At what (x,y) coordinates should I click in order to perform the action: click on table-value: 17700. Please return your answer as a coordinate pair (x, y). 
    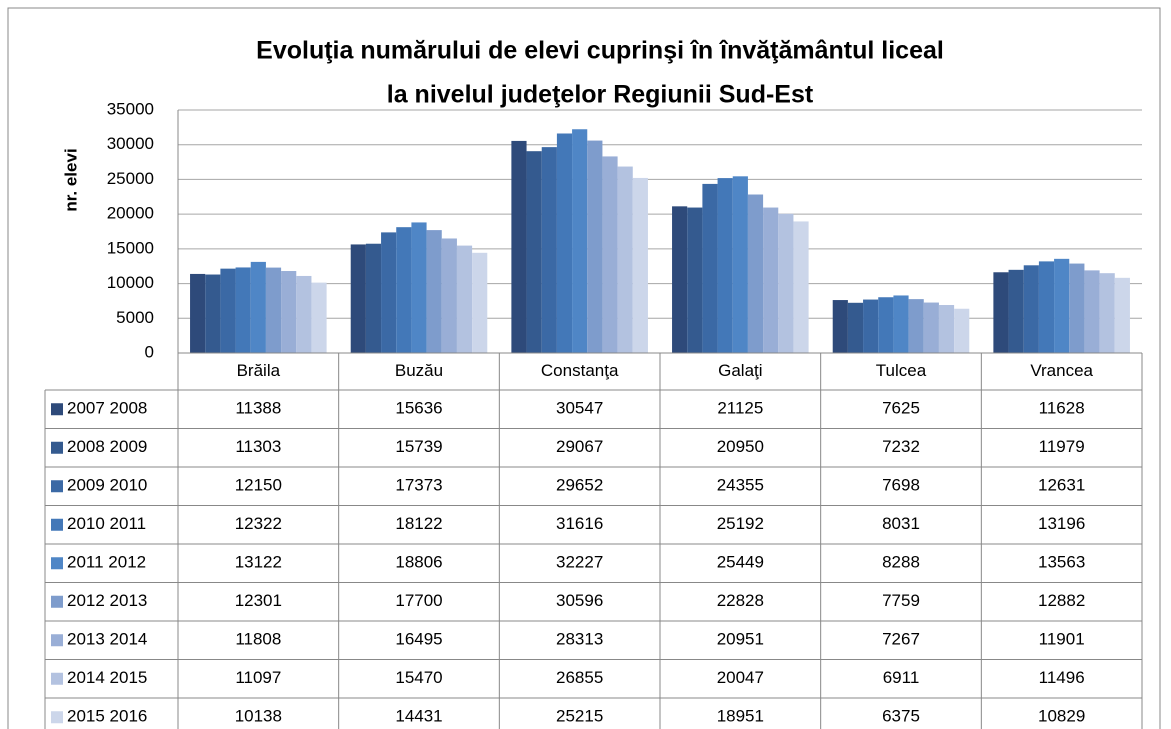
    Looking at the image, I should click on (418, 600).